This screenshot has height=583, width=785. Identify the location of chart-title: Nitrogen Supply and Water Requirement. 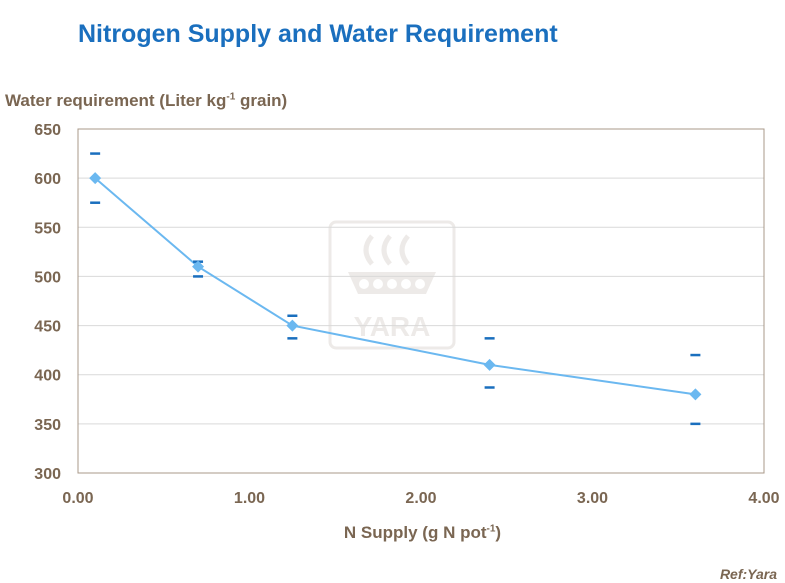
(318, 34).